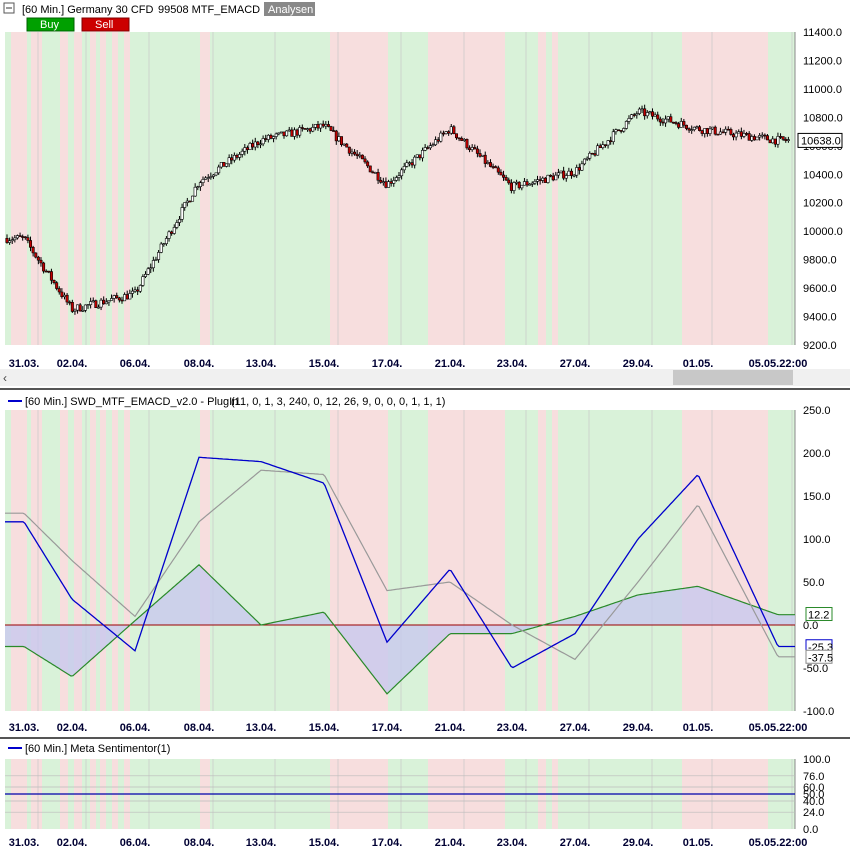 The width and height of the screenshot is (850, 855). Describe the element at coordinates (50, 24) in the screenshot. I see `buy-button` at that location.